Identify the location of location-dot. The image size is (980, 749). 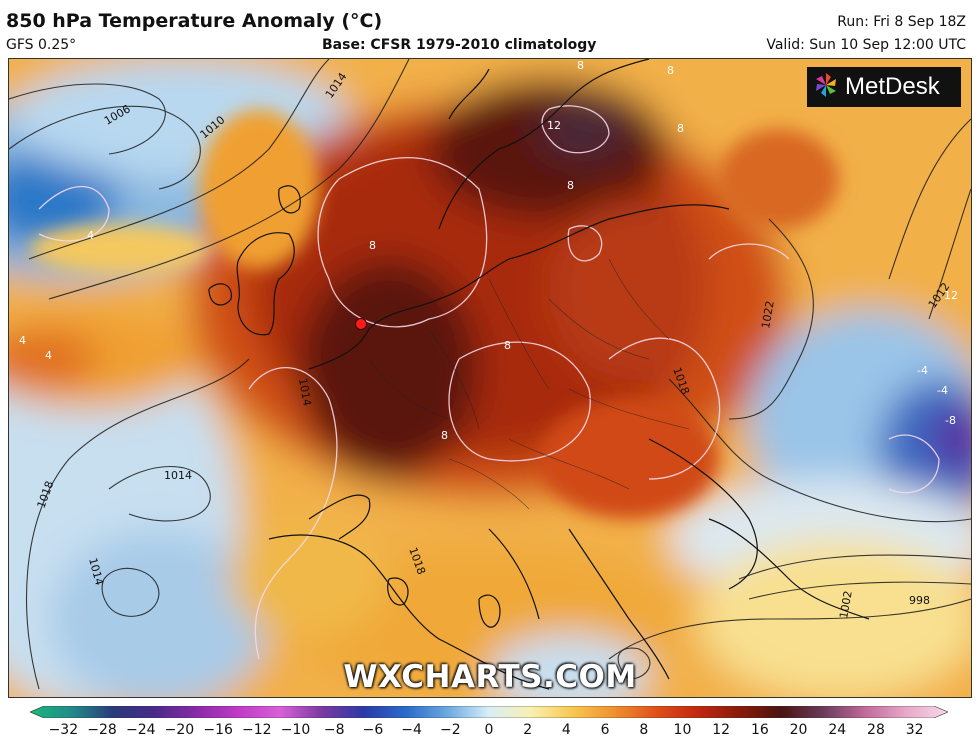
(361, 324).